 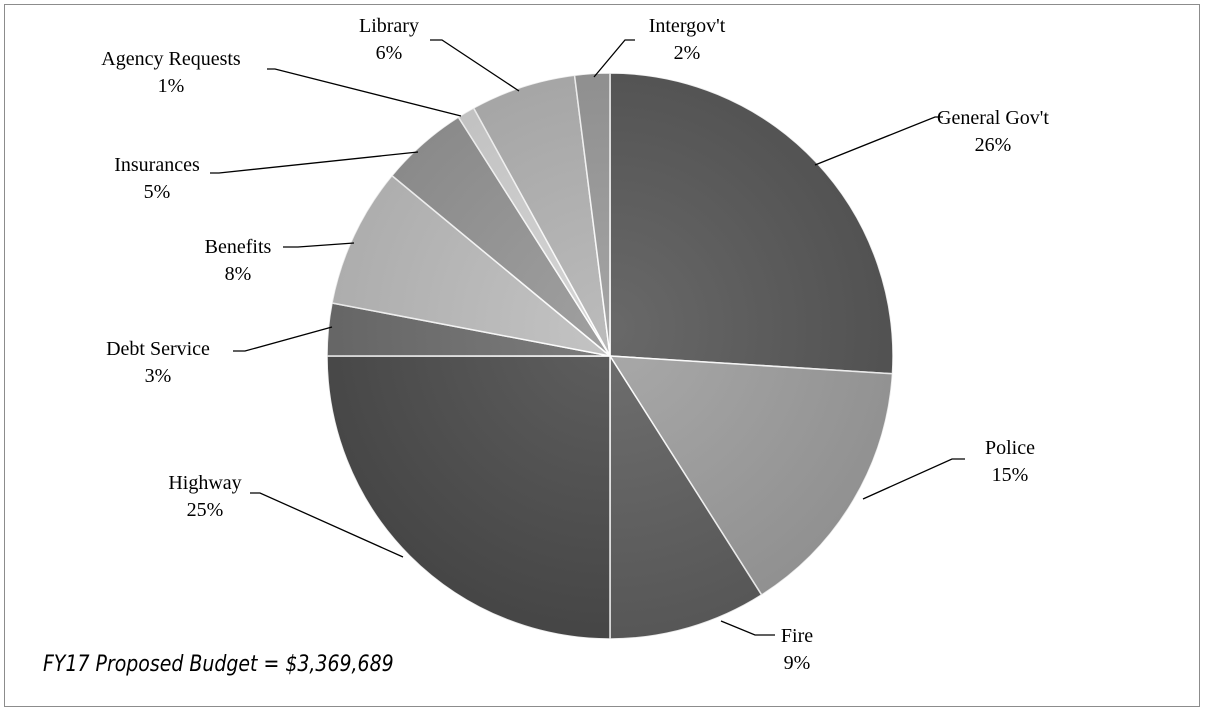 What do you see at coordinates (204, 483) in the screenshot?
I see `slice-name: Highway` at bounding box center [204, 483].